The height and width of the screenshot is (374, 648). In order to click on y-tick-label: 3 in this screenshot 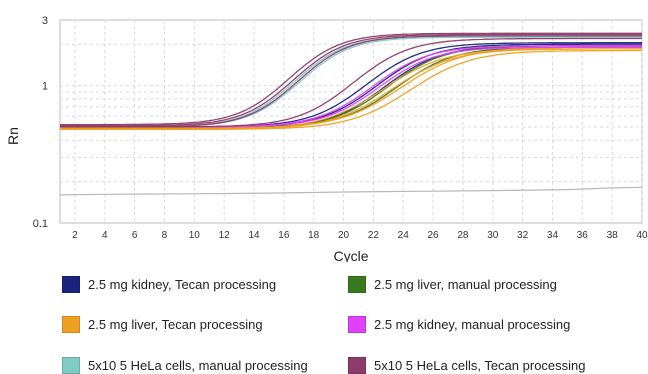, I will do `click(45, 21)`.